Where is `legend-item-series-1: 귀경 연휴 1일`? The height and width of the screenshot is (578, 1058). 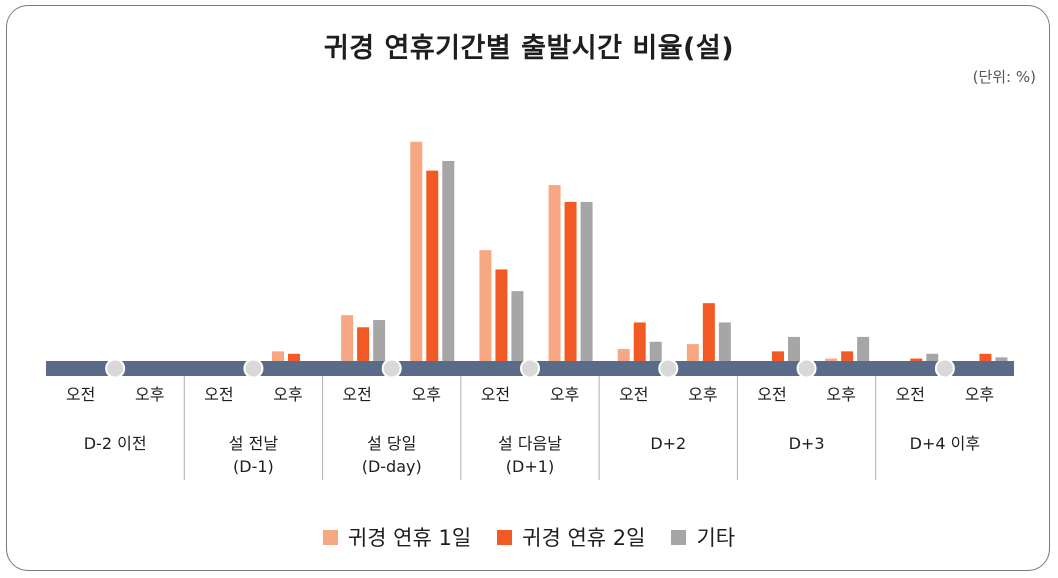 legend-item-series-1: 귀경 연휴 1일 is located at coordinates (397, 537).